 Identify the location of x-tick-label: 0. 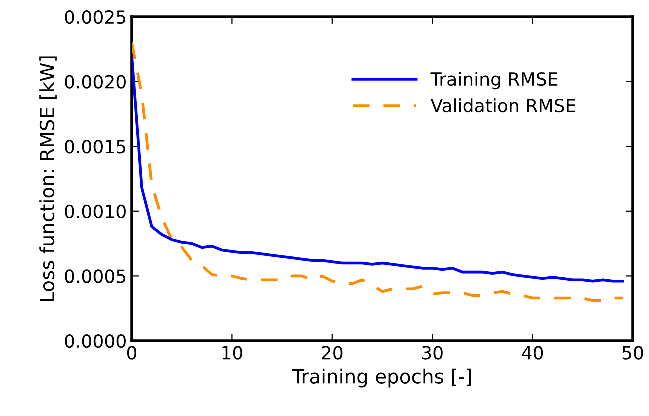
(132, 353).